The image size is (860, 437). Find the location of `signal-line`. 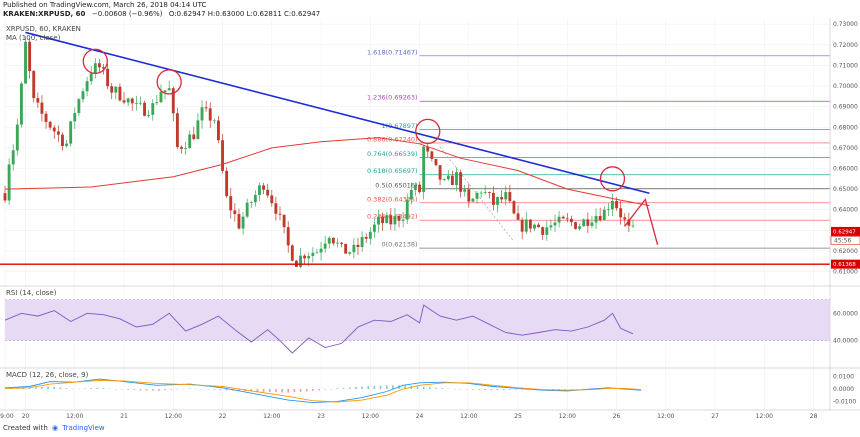

signal-line is located at coordinates (323, 391).